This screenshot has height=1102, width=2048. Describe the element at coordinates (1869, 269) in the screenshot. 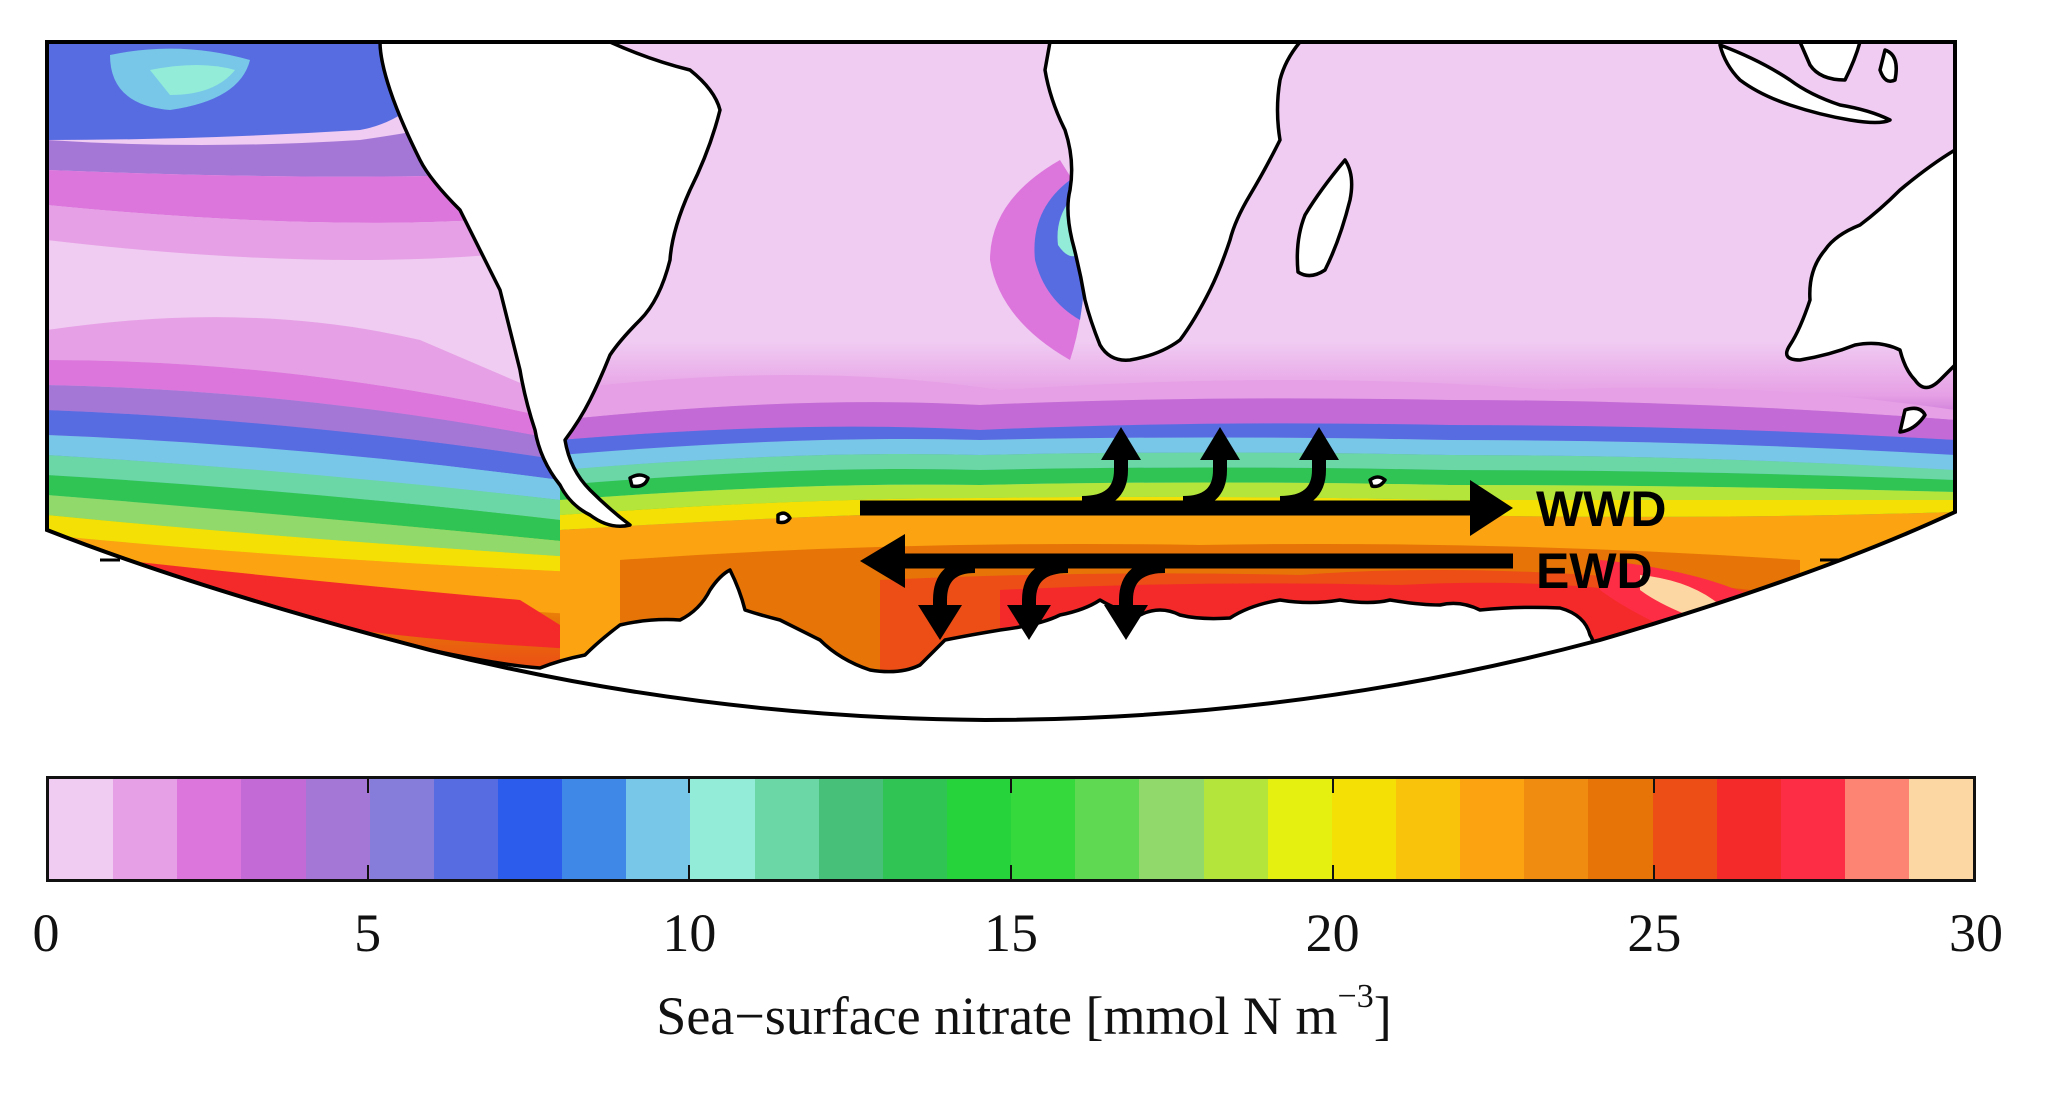

I see `australia` at that location.